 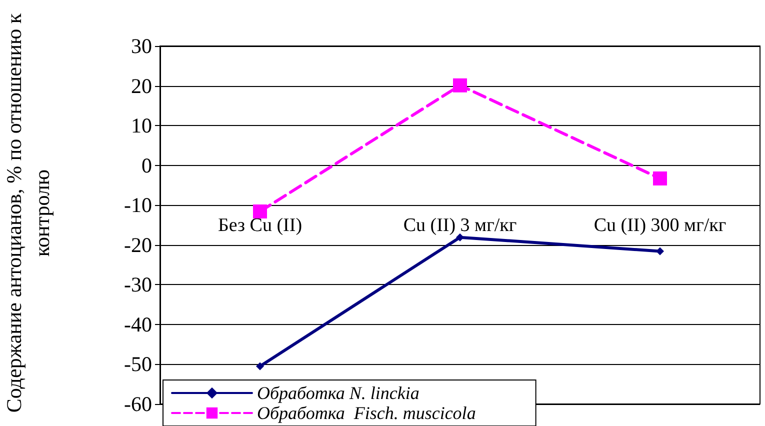 I want to click on y-tick-label: -50, so click(x=138, y=364).